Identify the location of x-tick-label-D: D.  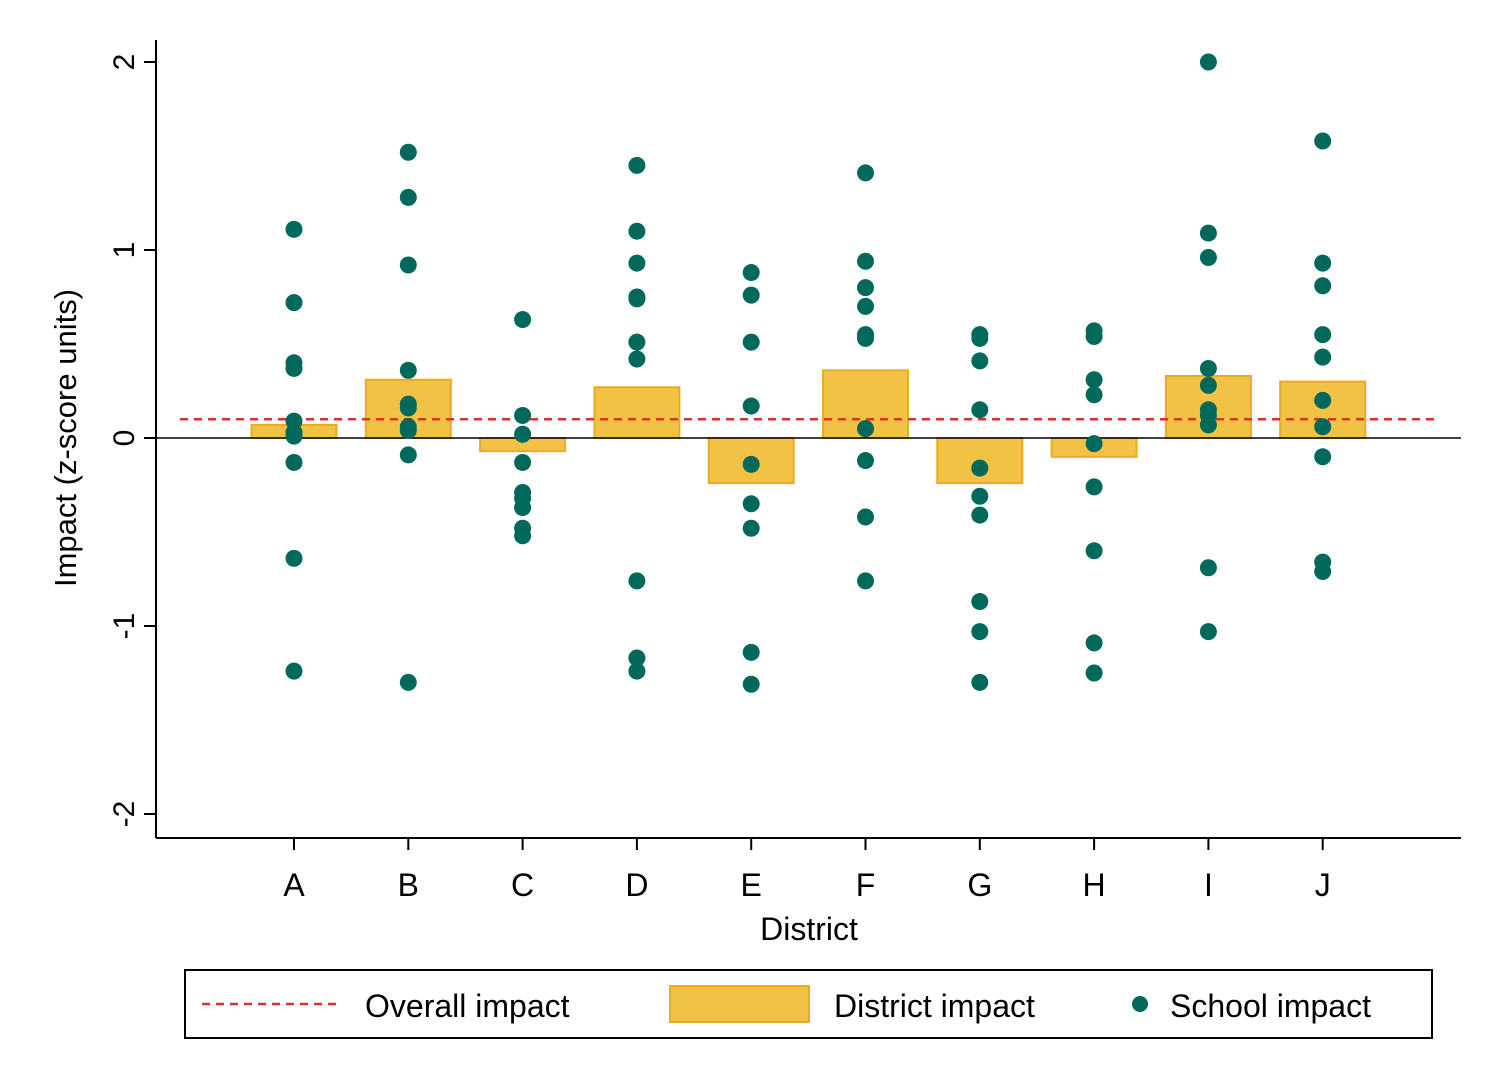
(636, 885).